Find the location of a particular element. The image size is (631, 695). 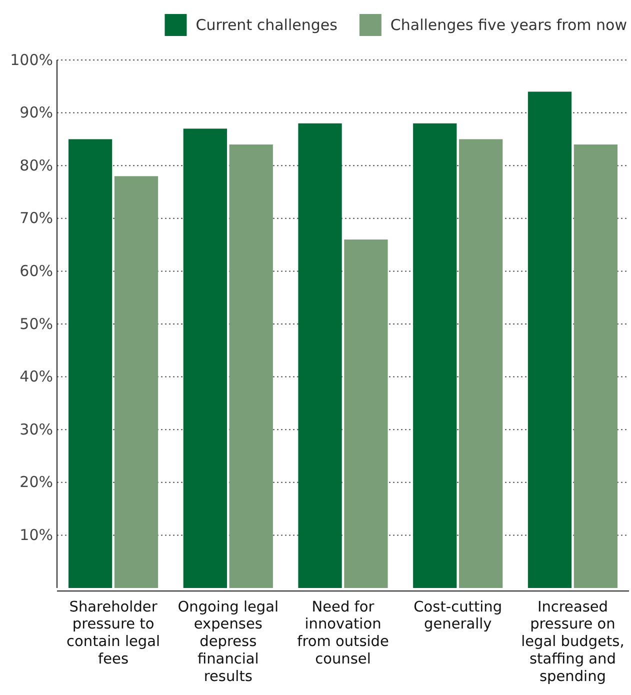

y-tick-label: 70% is located at coordinates (36, 218).